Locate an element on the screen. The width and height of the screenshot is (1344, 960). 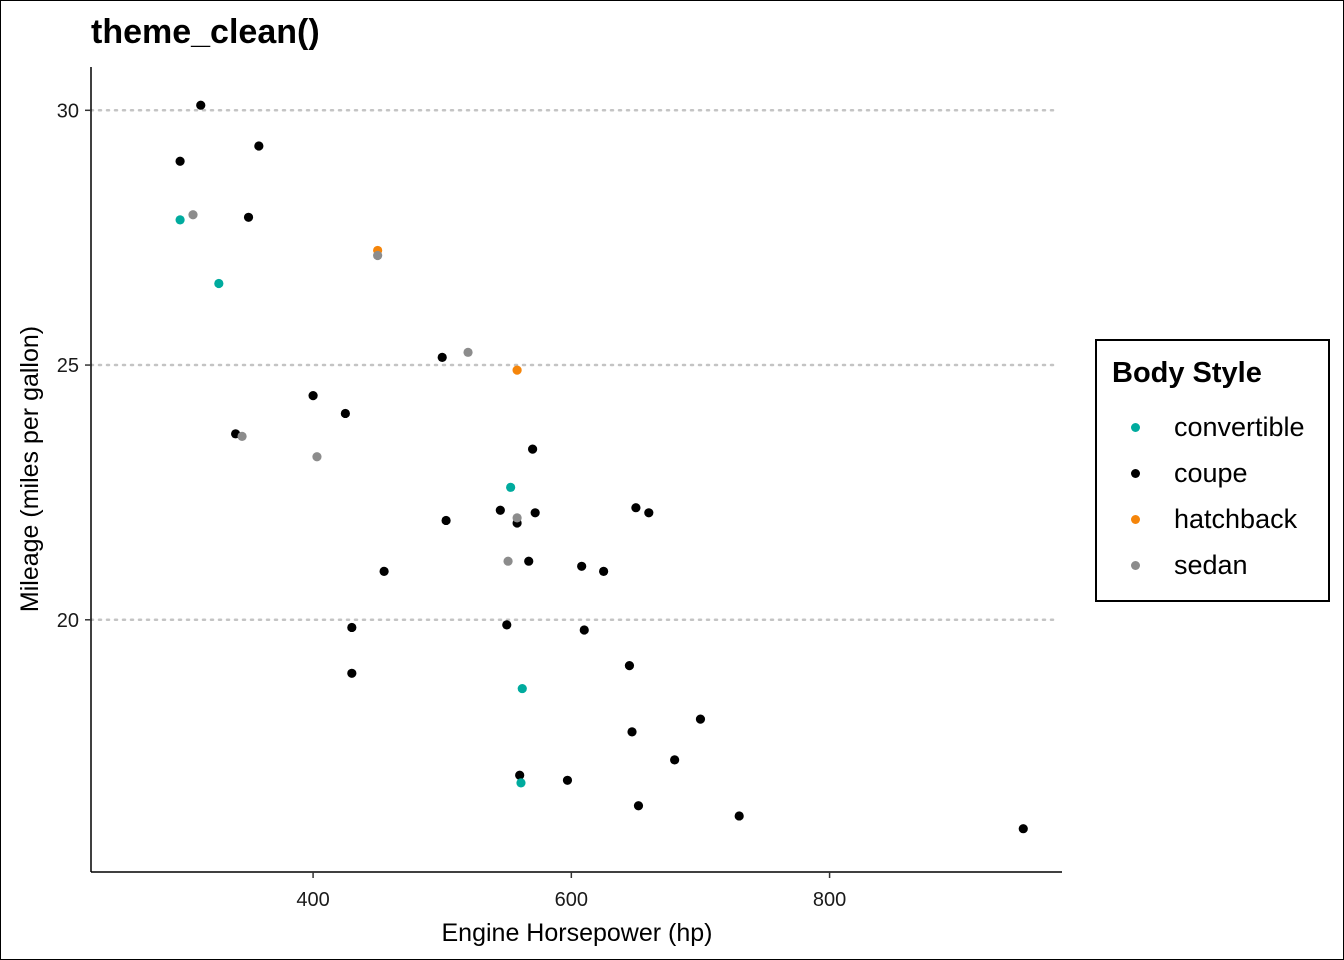
series-sedan is located at coordinates (355, 388).